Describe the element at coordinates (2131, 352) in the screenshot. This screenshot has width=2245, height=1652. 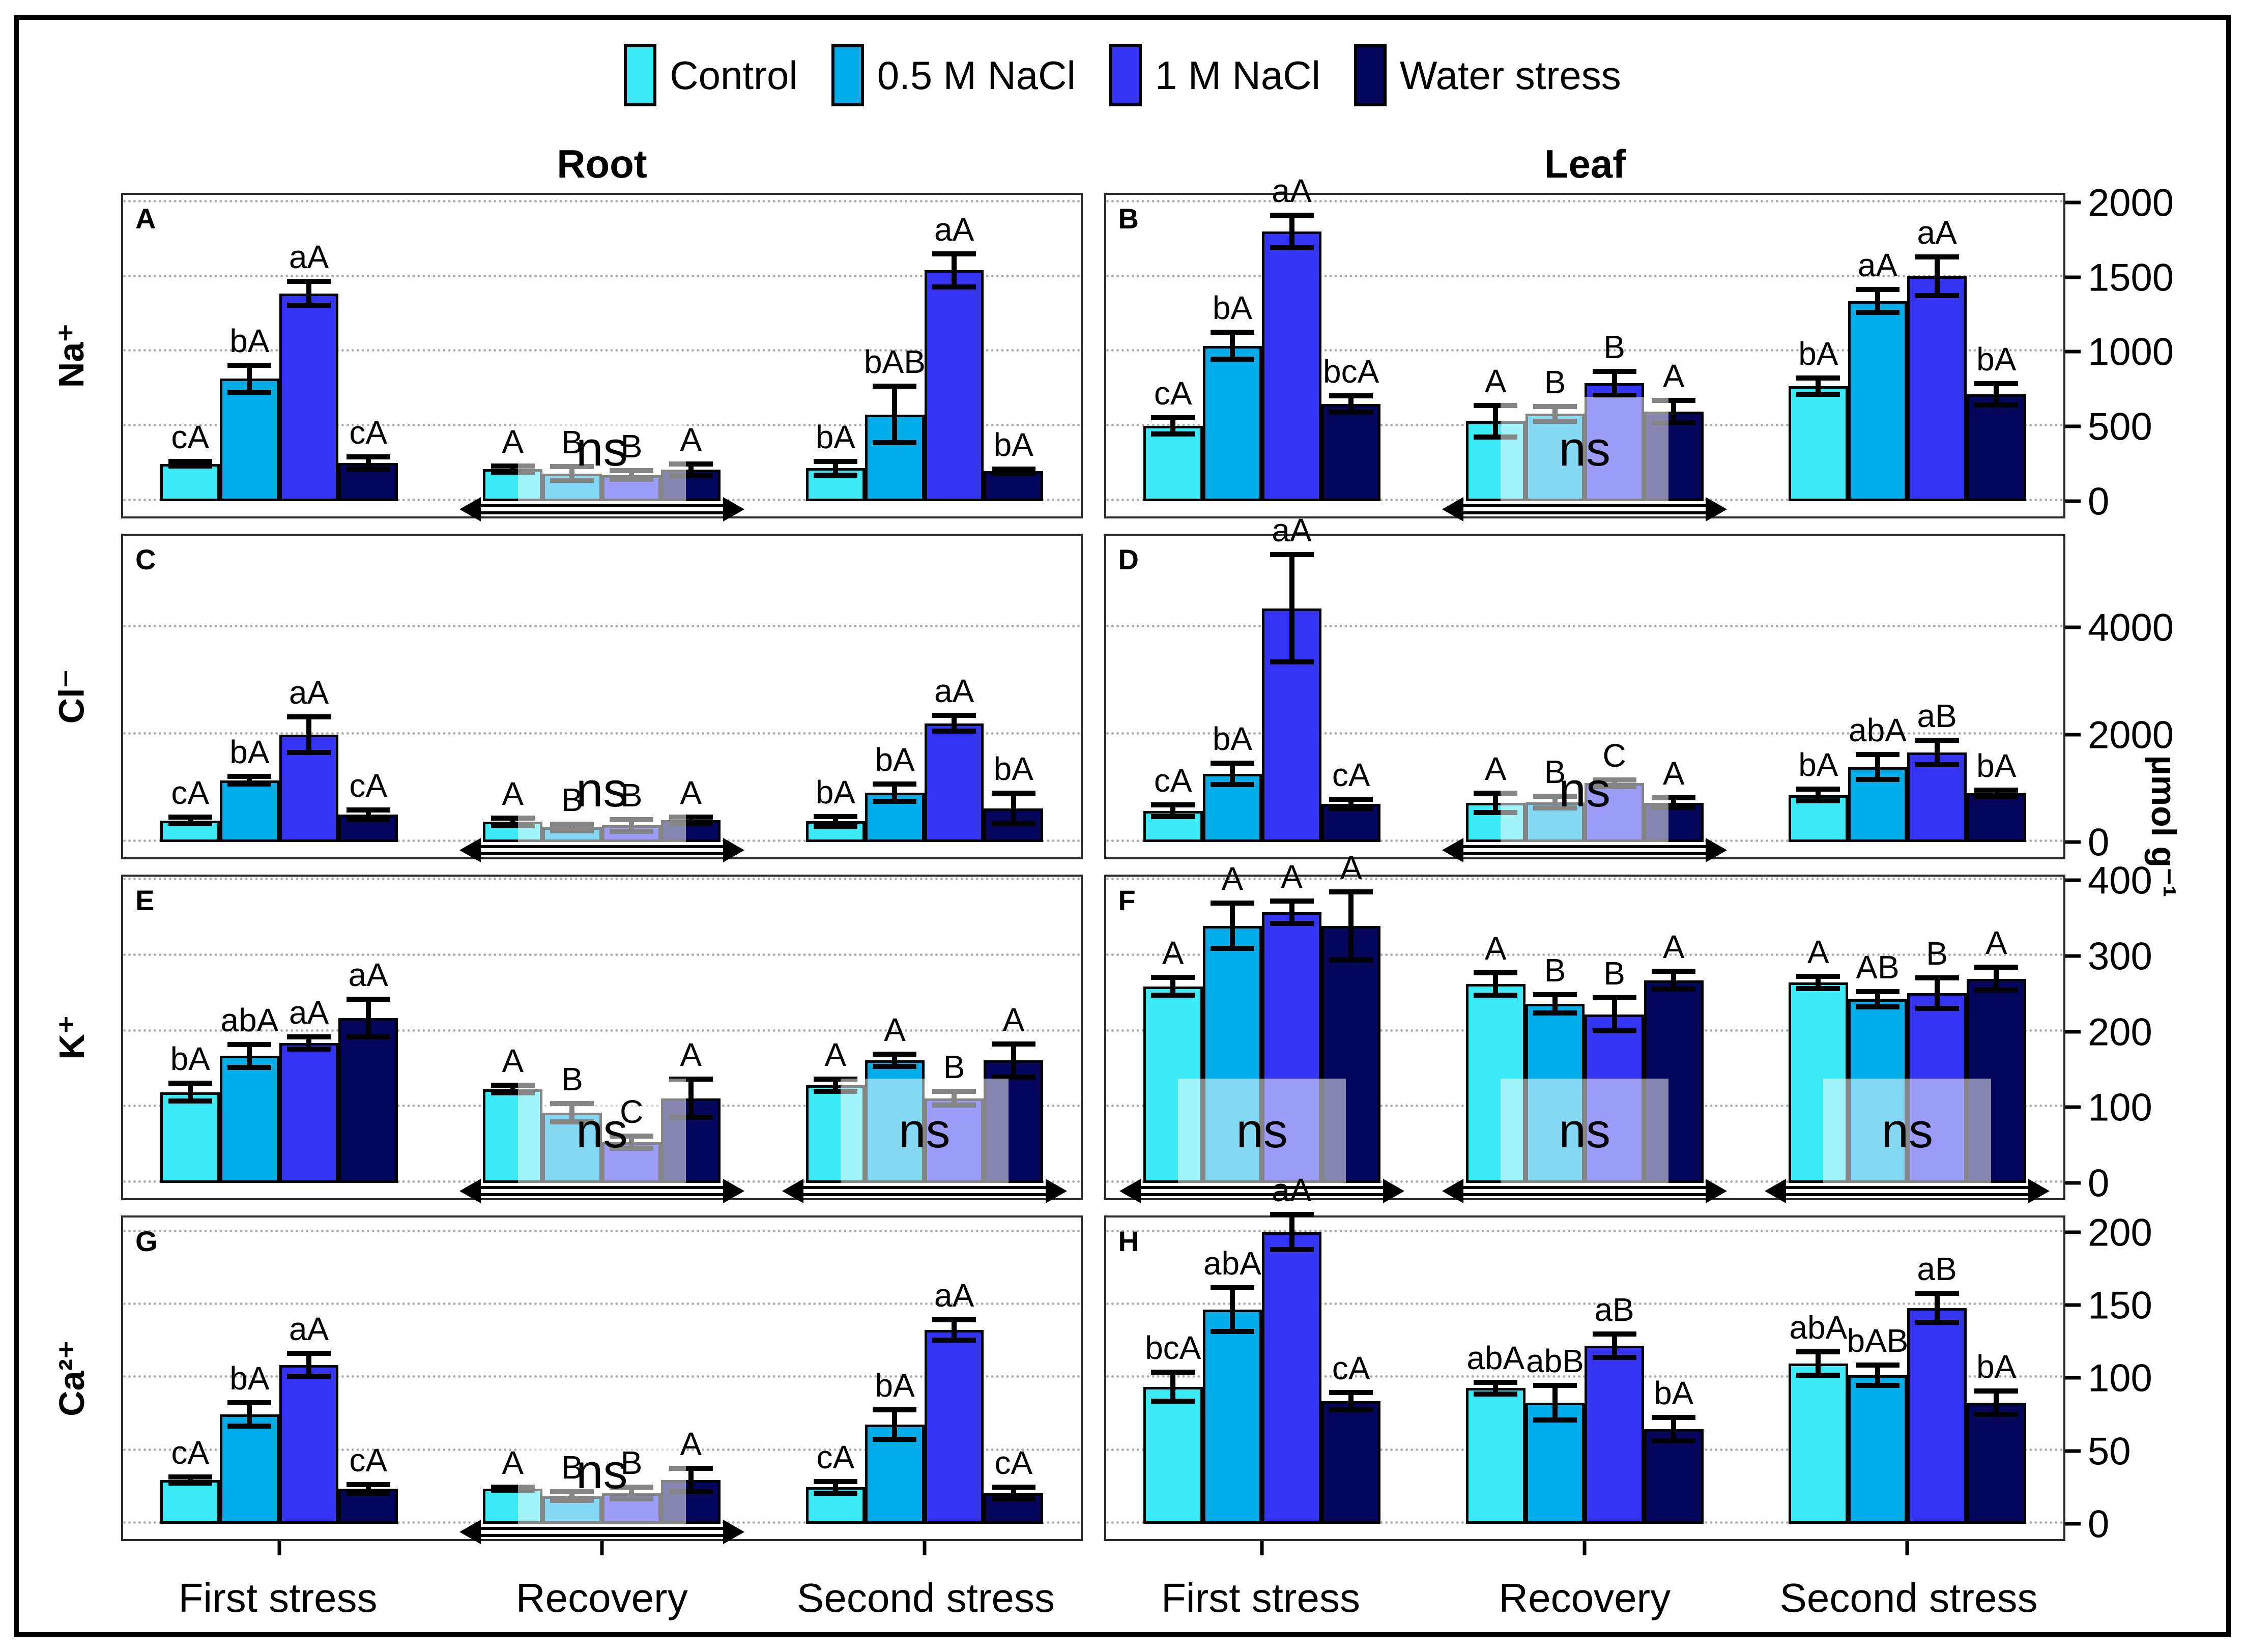
I see `y-tick-label: 1000` at that location.